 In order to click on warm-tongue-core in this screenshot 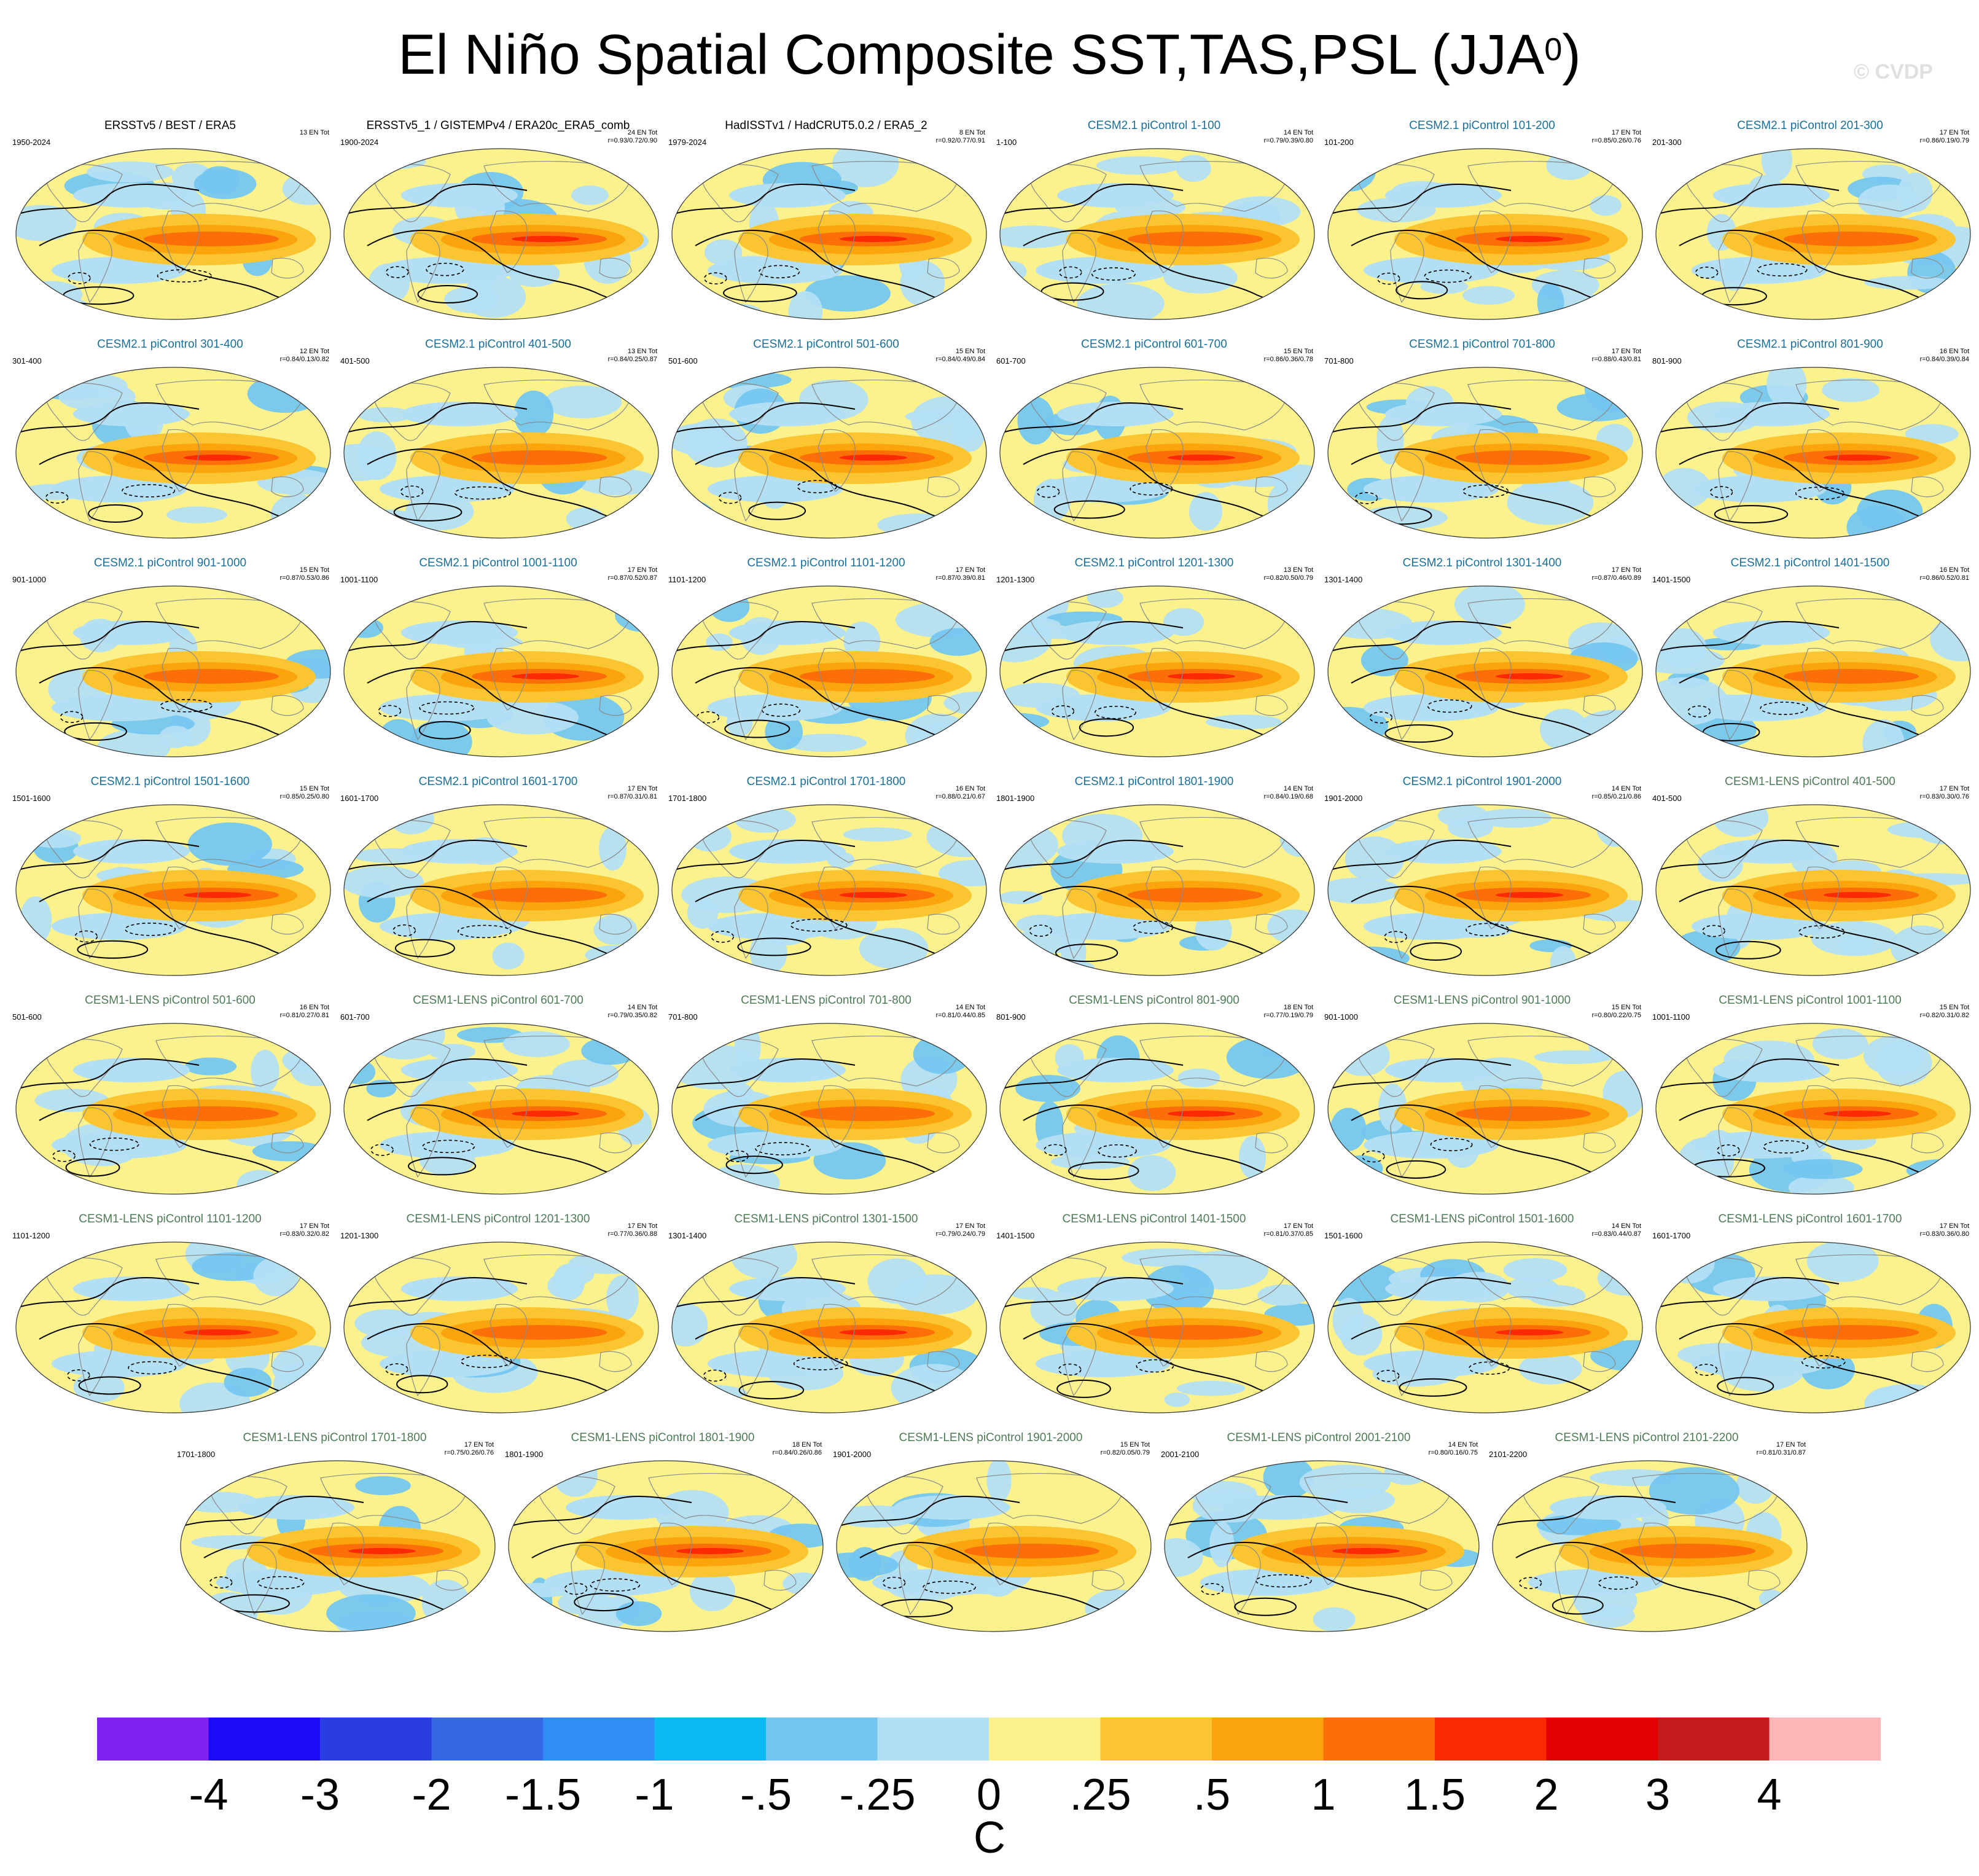, I will do `click(1851, 239)`.